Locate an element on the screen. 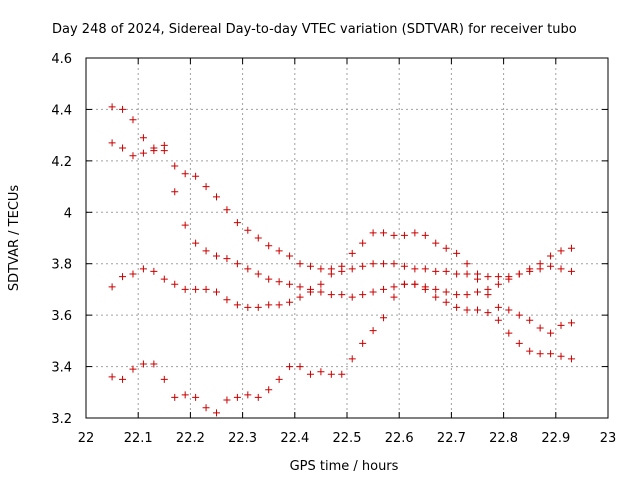 This screenshot has height=480, width=640. y-tick-label: 3.8 is located at coordinates (61, 265).